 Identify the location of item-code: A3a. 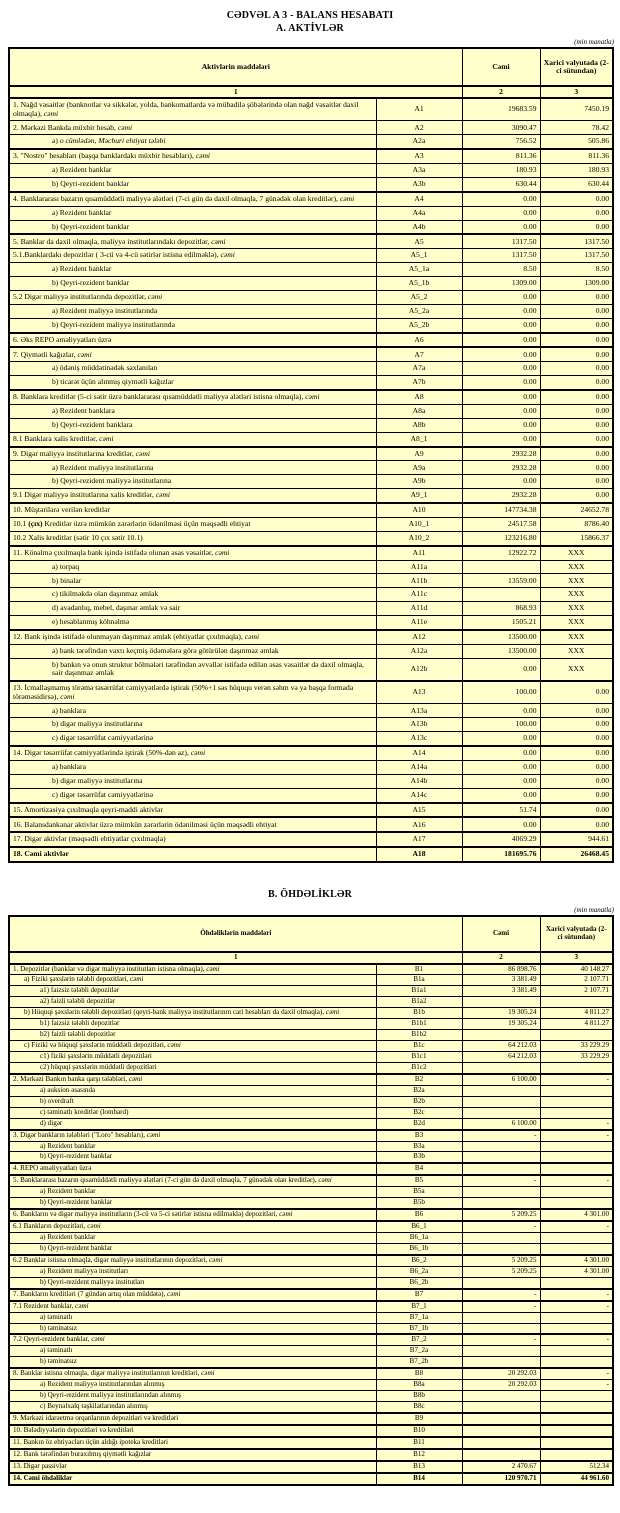
(419, 170).